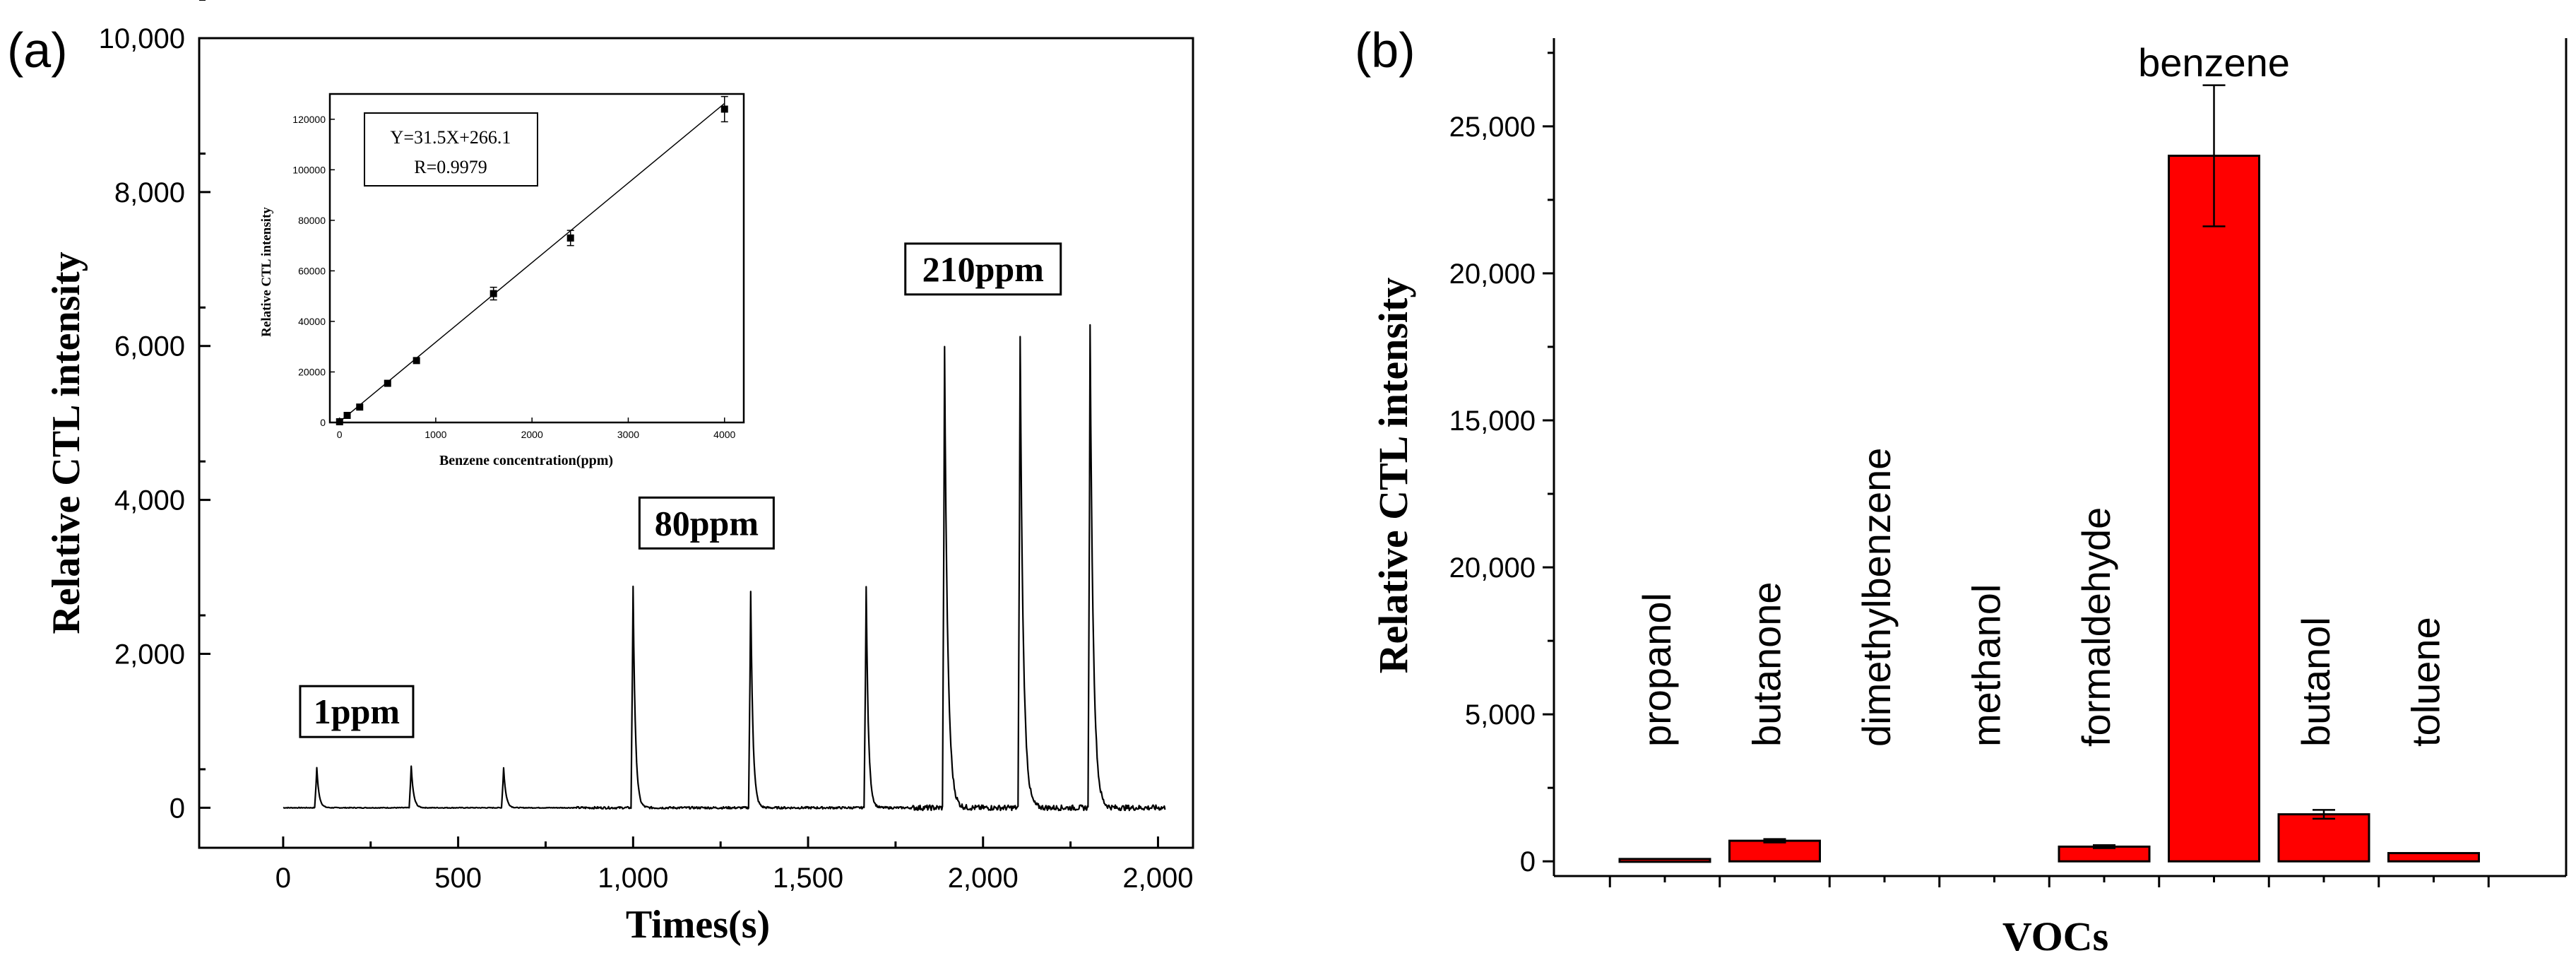  Describe the element at coordinates (177, 809) in the screenshot. I see `panel-a-y-tick-label: 0` at that location.